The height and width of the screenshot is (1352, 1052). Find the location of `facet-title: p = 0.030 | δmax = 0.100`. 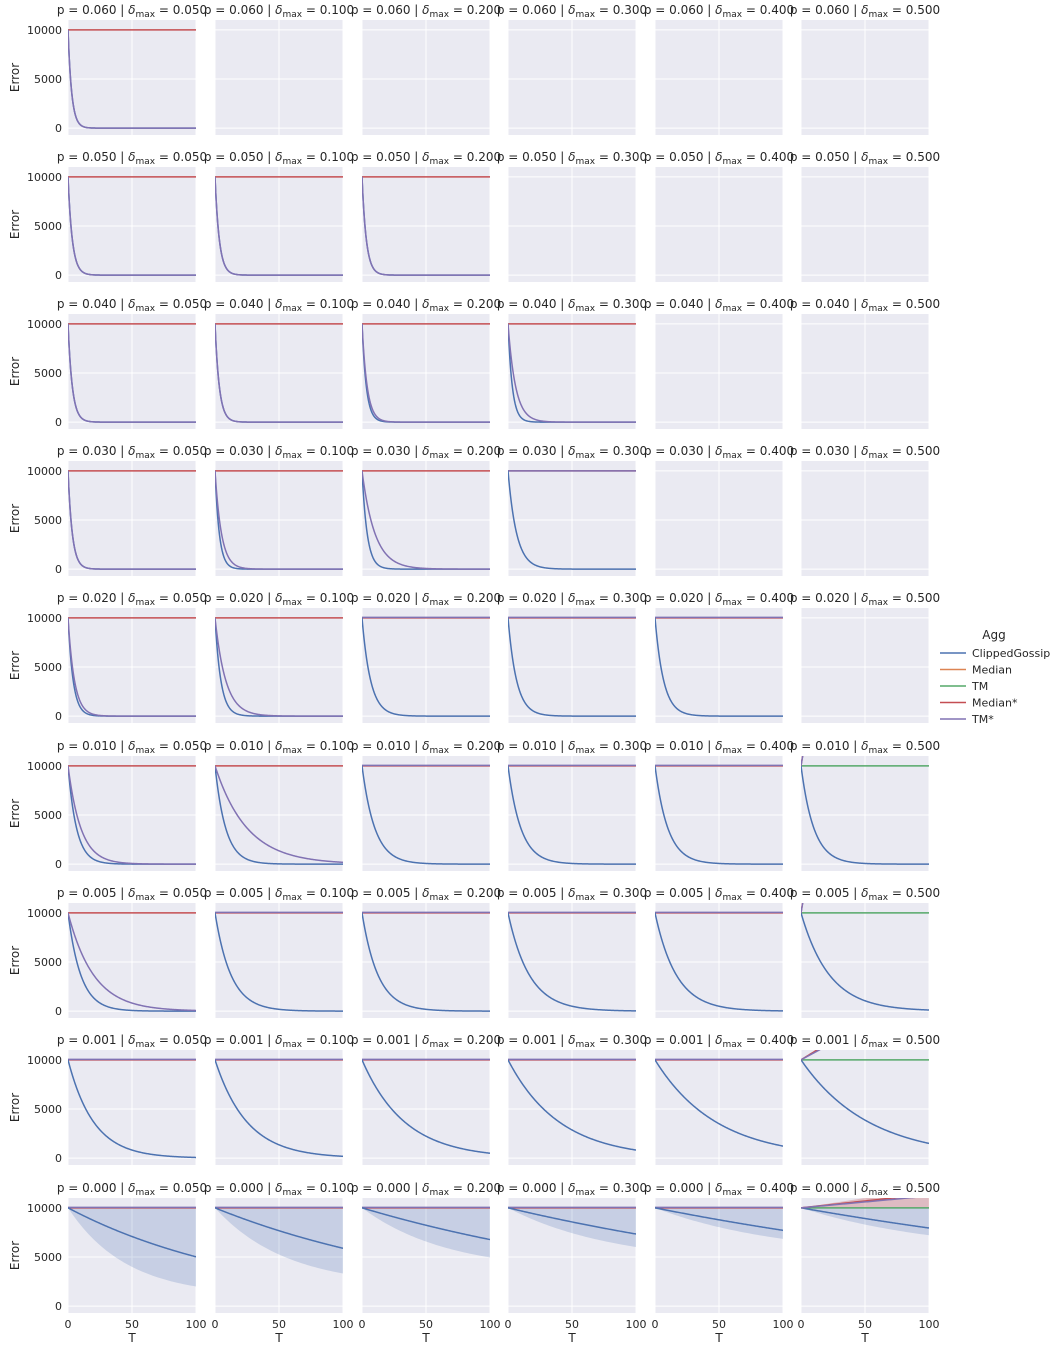

facet-title: p = 0.030 | δmax = 0.100 is located at coordinates (279, 452).